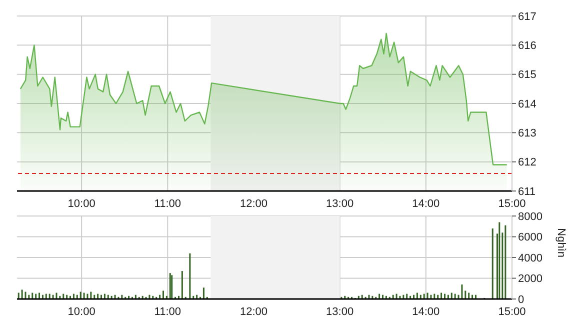 The image size is (570, 320). What do you see at coordinates (527, 46) in the screenshot?
I see `y-tick-label: 616` at bounding box center [527, 46].